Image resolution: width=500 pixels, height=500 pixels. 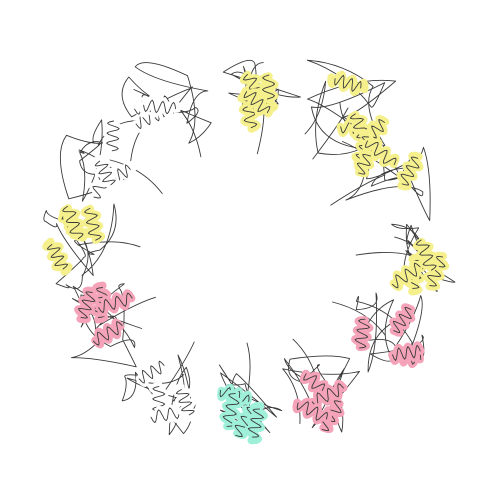 I want to click on subunit-12-helix-edge, so click(x=160, y=107).